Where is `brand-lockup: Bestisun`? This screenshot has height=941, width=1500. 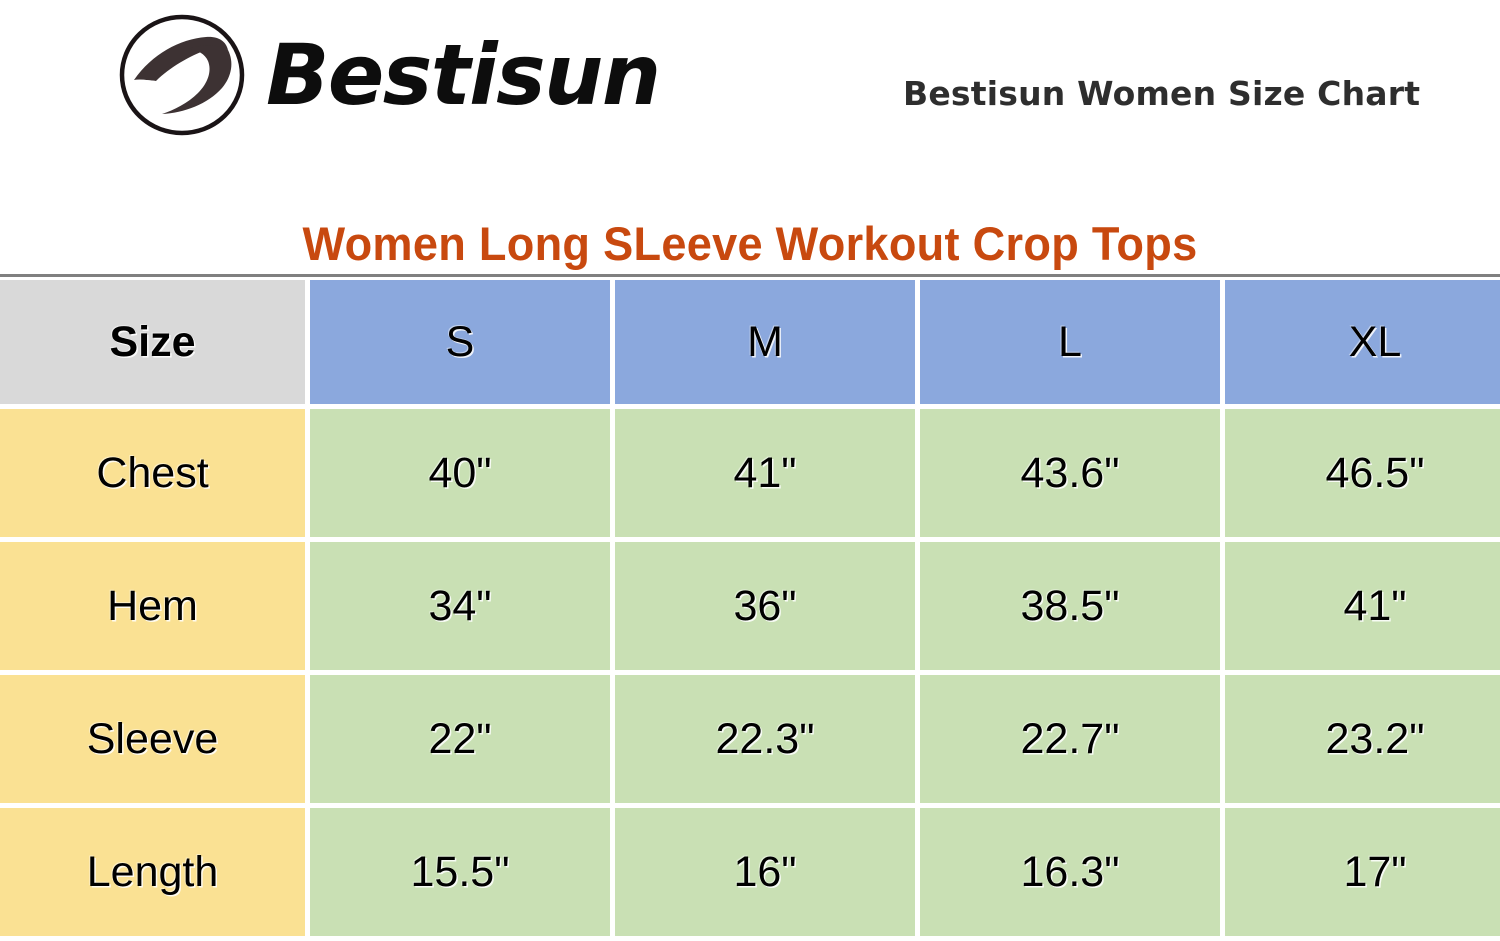
brand-lockup: Bestisun is located at coordinates (390, 75).